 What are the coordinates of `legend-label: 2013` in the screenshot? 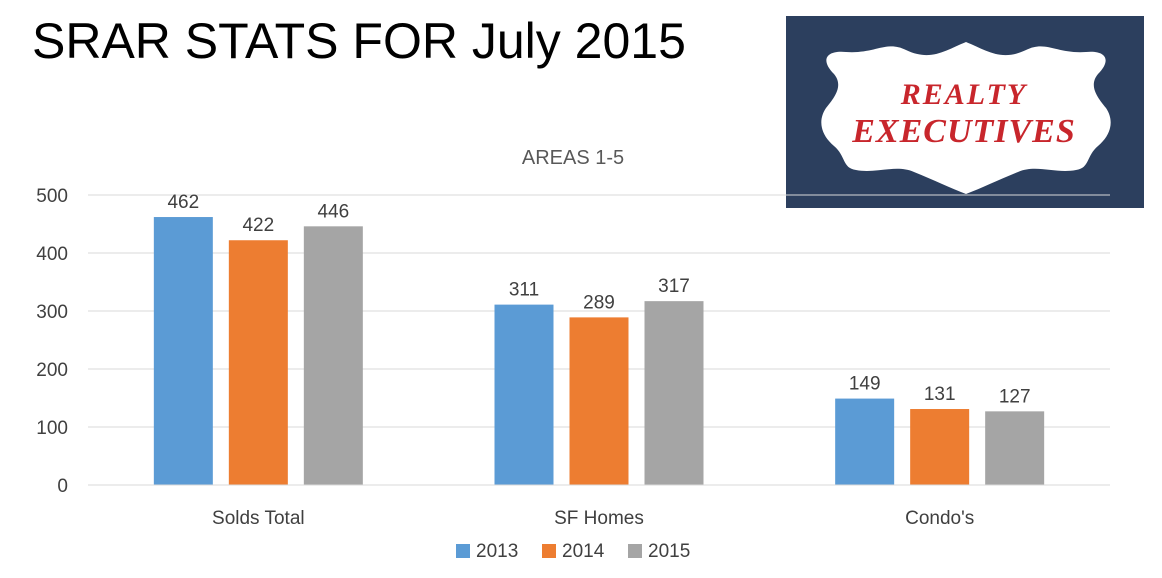 It's located at (497, 551).